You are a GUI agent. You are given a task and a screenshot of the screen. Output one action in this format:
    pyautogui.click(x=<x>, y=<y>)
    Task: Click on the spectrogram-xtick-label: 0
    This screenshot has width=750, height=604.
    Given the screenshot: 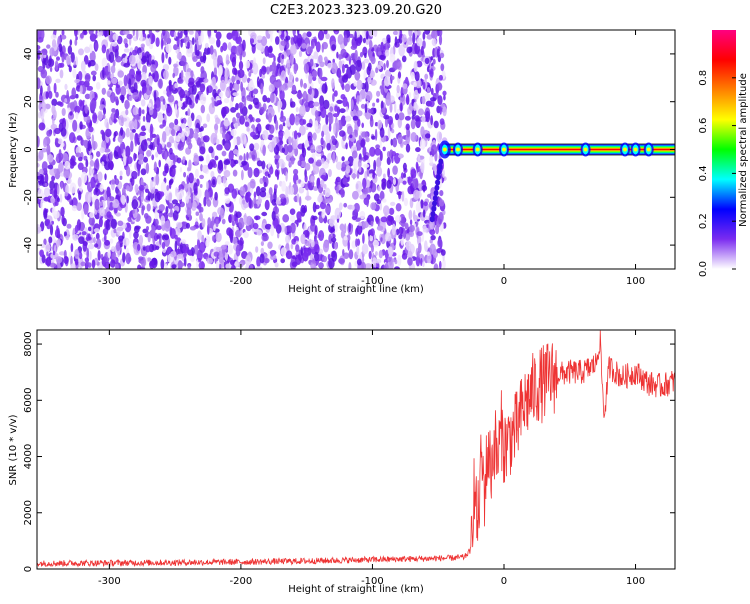 What is the action you would take?
    pyautogui.click(x=504, y=281)
    